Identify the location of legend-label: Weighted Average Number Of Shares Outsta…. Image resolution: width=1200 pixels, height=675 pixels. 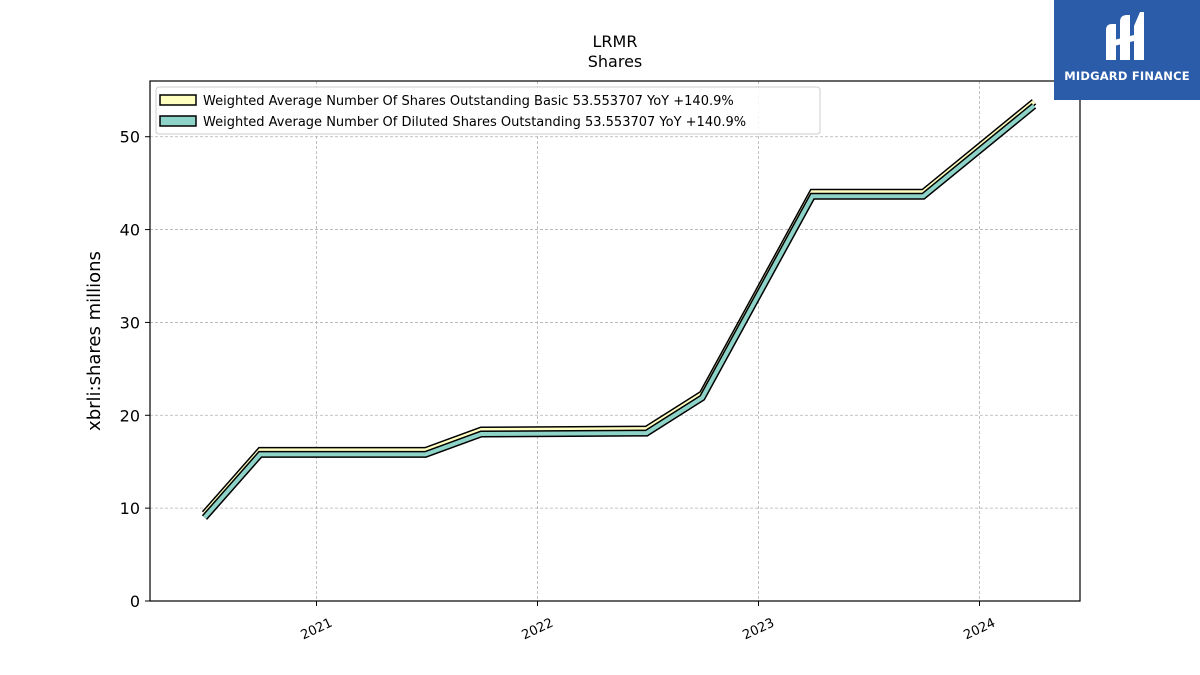
(468, 101).